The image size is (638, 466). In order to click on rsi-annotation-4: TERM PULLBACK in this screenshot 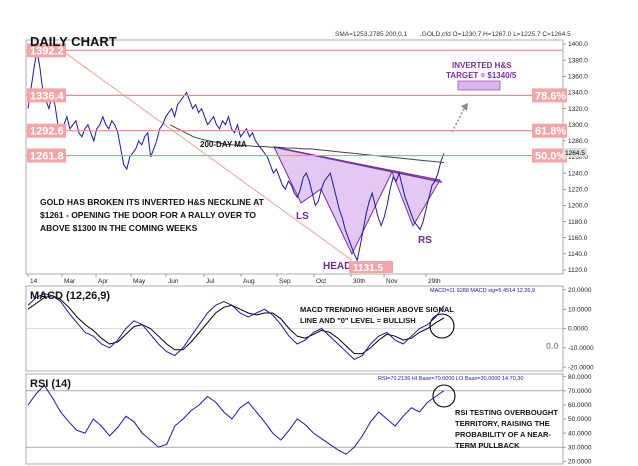, I will do `click(487, 445)`.